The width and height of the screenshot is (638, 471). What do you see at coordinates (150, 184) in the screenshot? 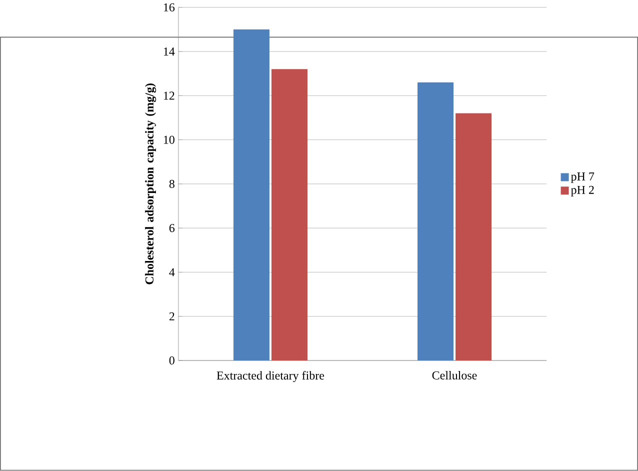
I see `y-axis-title: Cholesterol adsorption capacity (mg/g)` at bounding box center [150, 184].